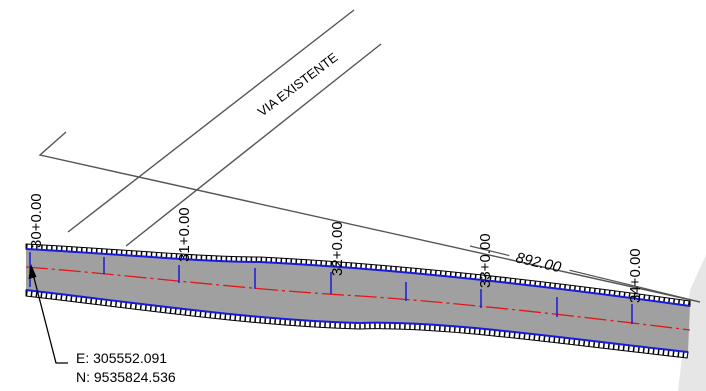 This screenshot has height=391, width=706. What do you see at coordinates (541, 256) in the screenshot?
I see `dimension-mask` at bounding box center [541, 256].